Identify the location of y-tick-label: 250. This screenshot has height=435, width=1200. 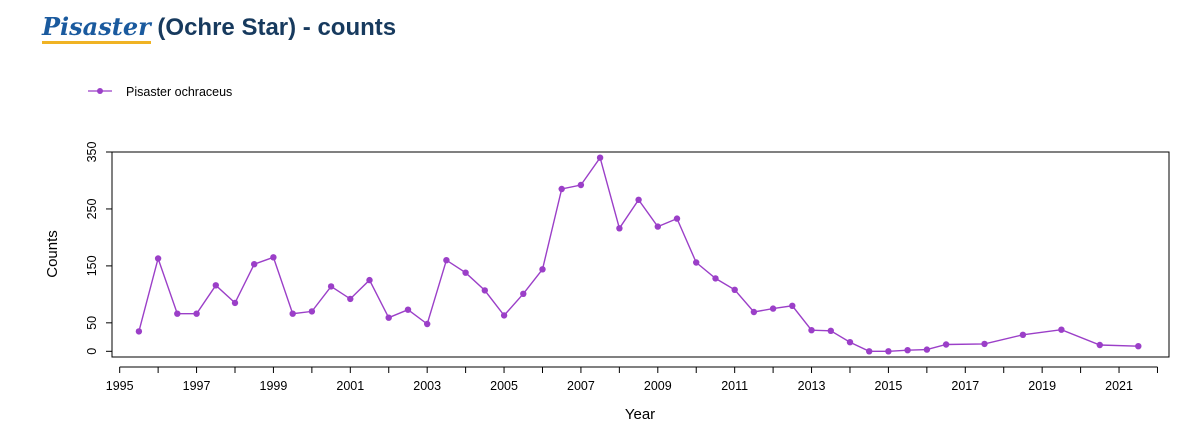
(92, 208).